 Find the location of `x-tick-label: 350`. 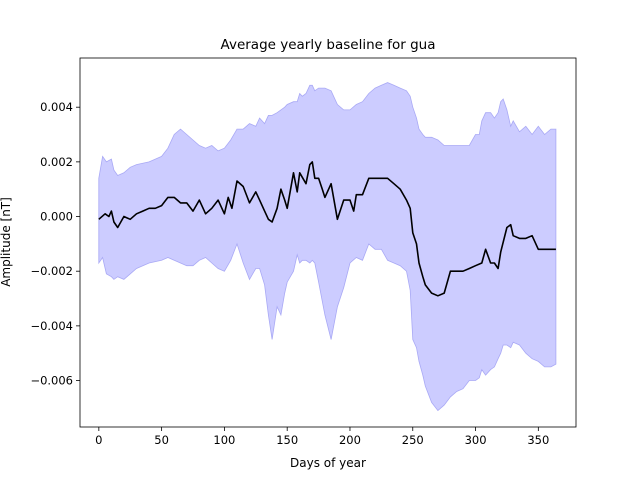

x-tick-label: 350 is located at coordinates (538, 440).